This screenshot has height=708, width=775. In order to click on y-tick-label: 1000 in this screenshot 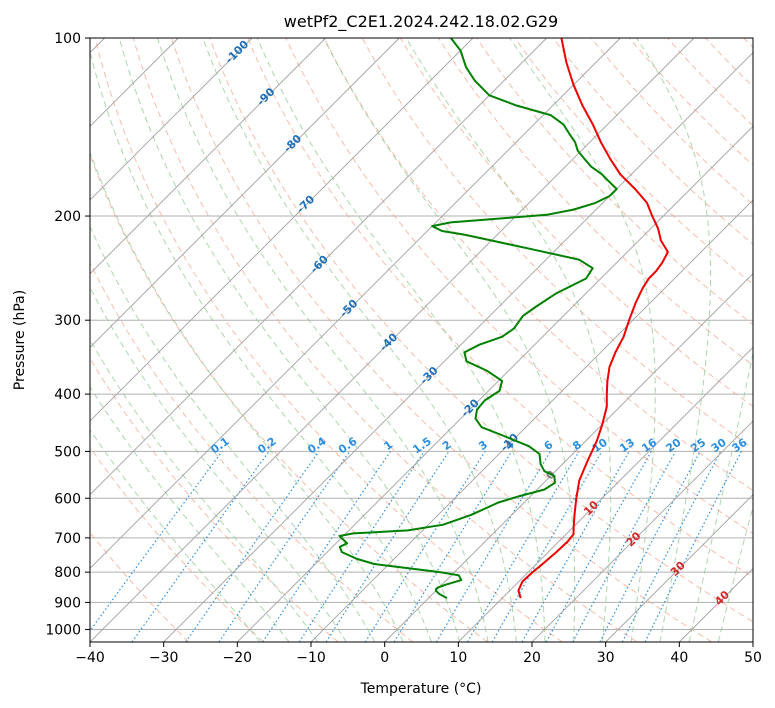, I will do `click(63, 630)`.